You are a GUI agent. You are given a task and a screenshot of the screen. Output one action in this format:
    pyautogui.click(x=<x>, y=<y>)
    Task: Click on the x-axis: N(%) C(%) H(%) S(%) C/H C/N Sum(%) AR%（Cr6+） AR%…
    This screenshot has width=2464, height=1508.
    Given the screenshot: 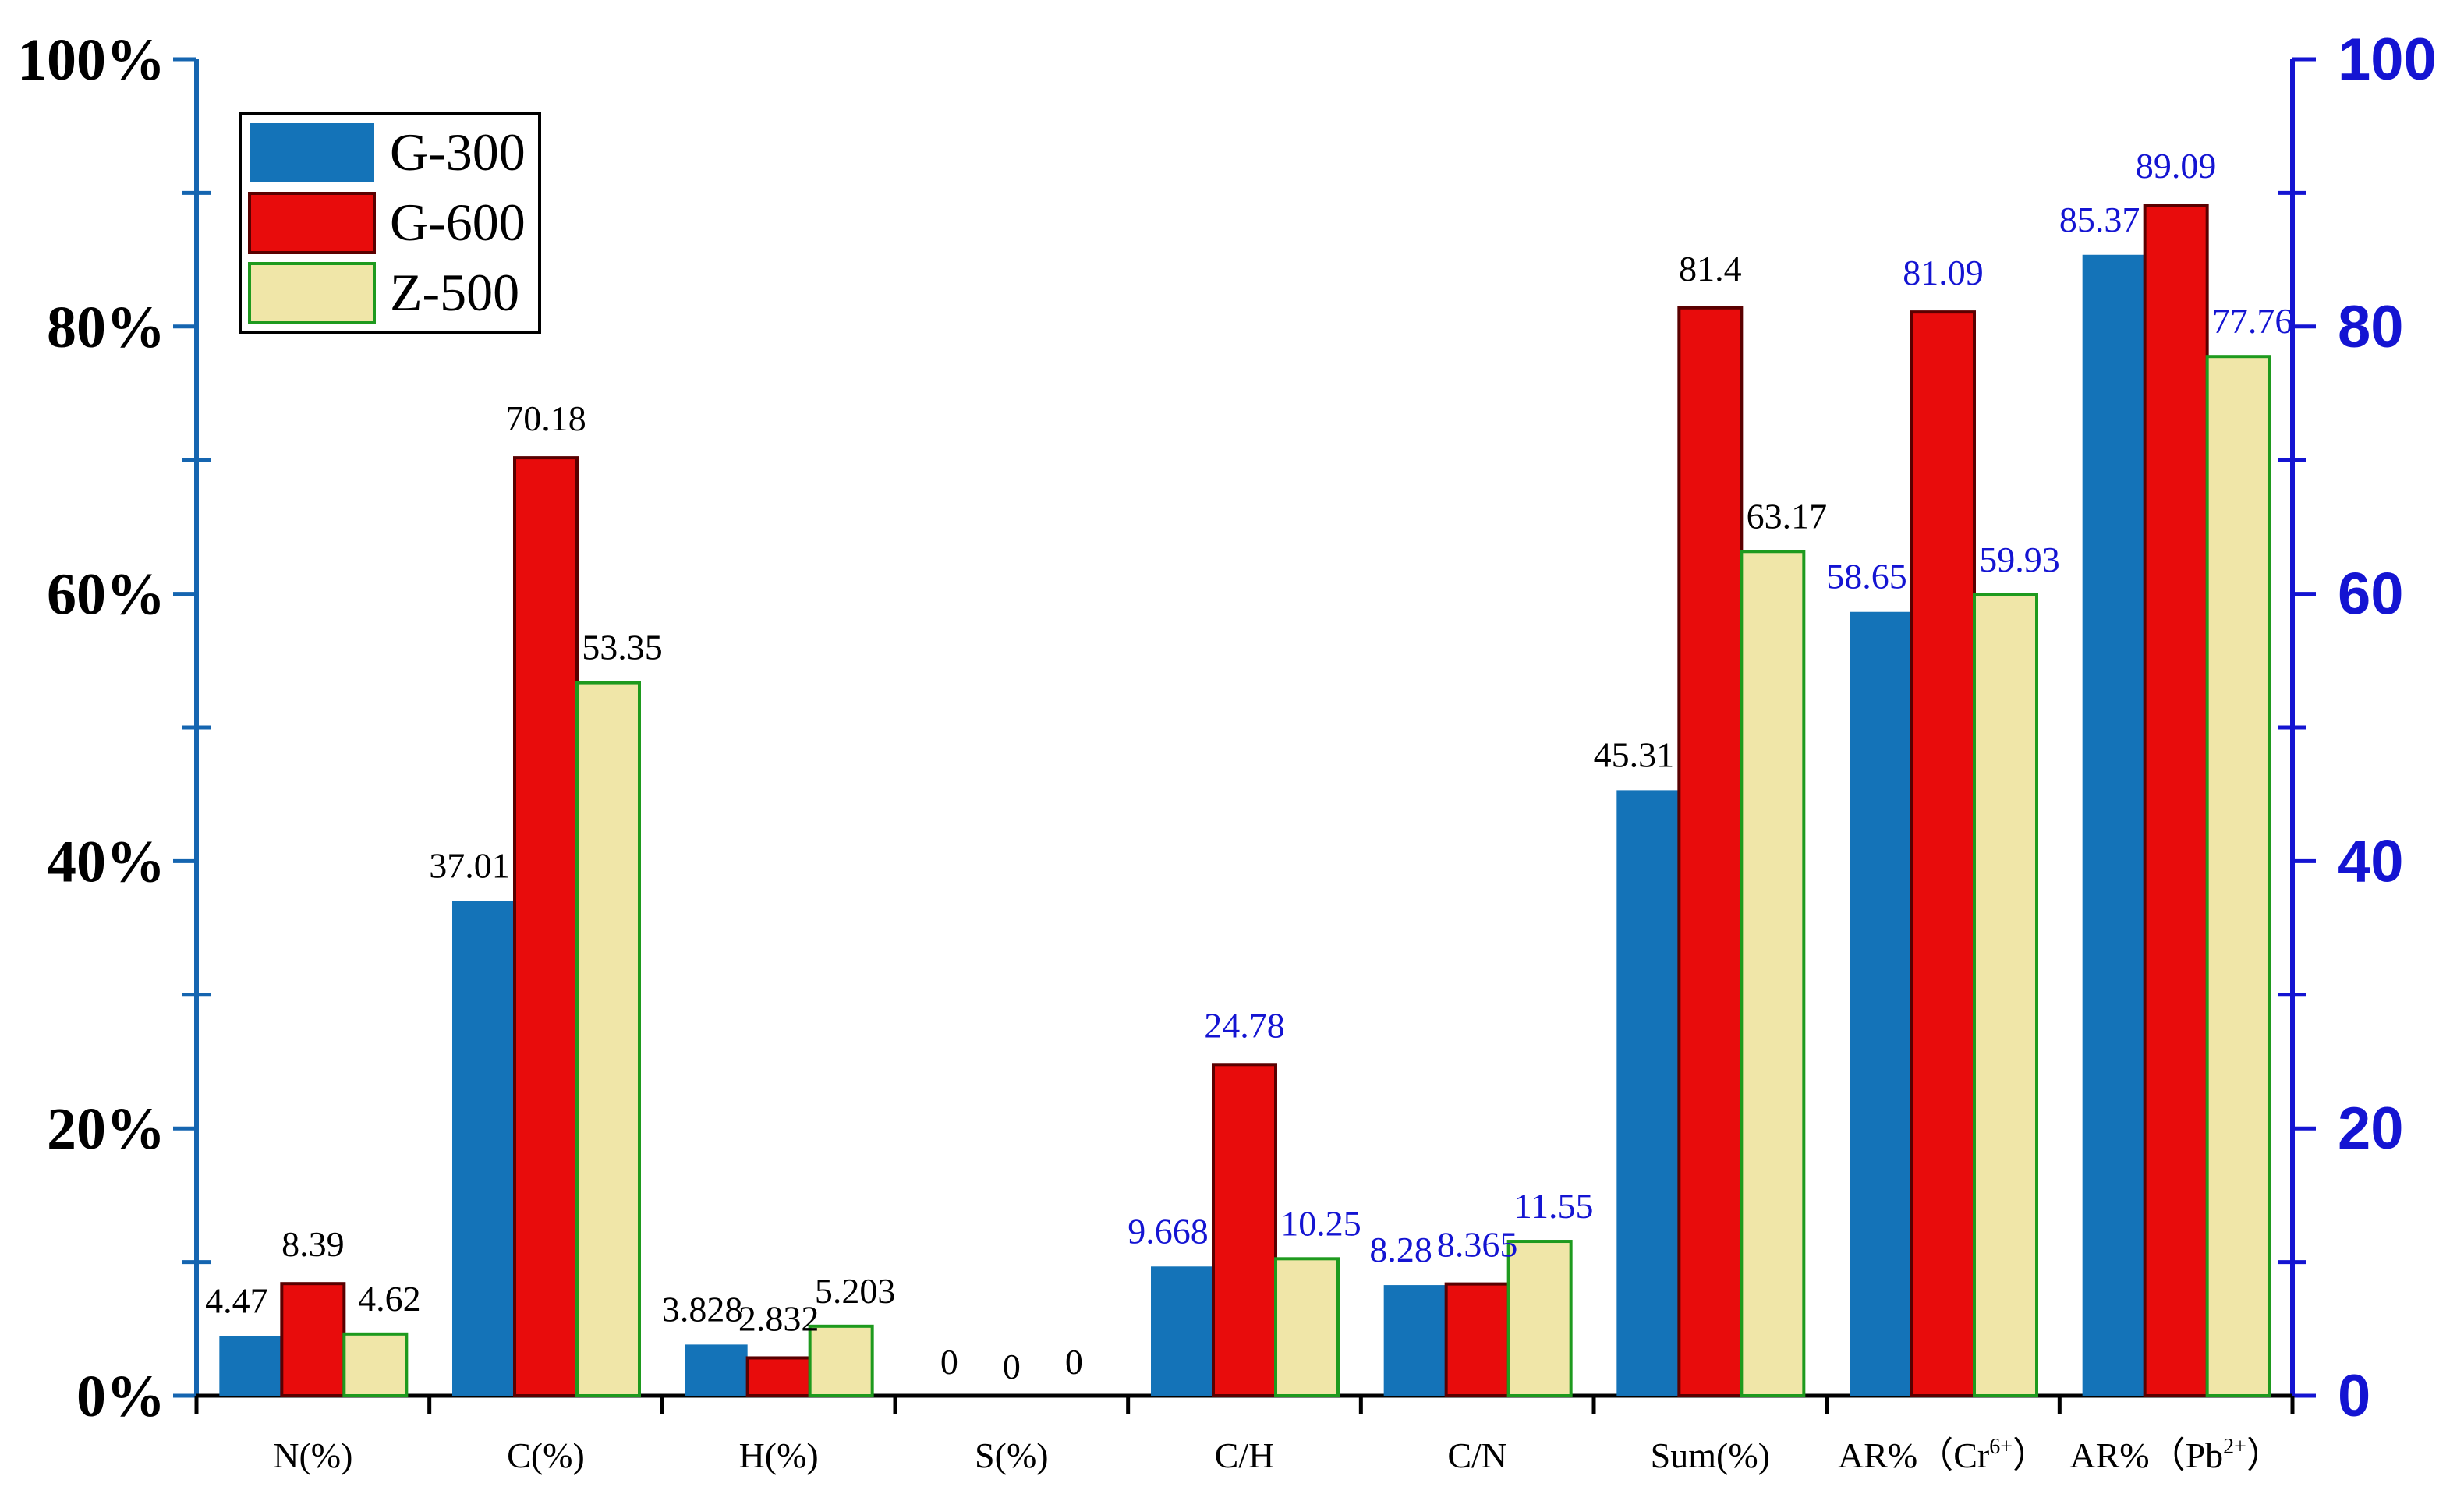 What is the action you would take?
    pyautogui.click(x=1245, y=1436)
    